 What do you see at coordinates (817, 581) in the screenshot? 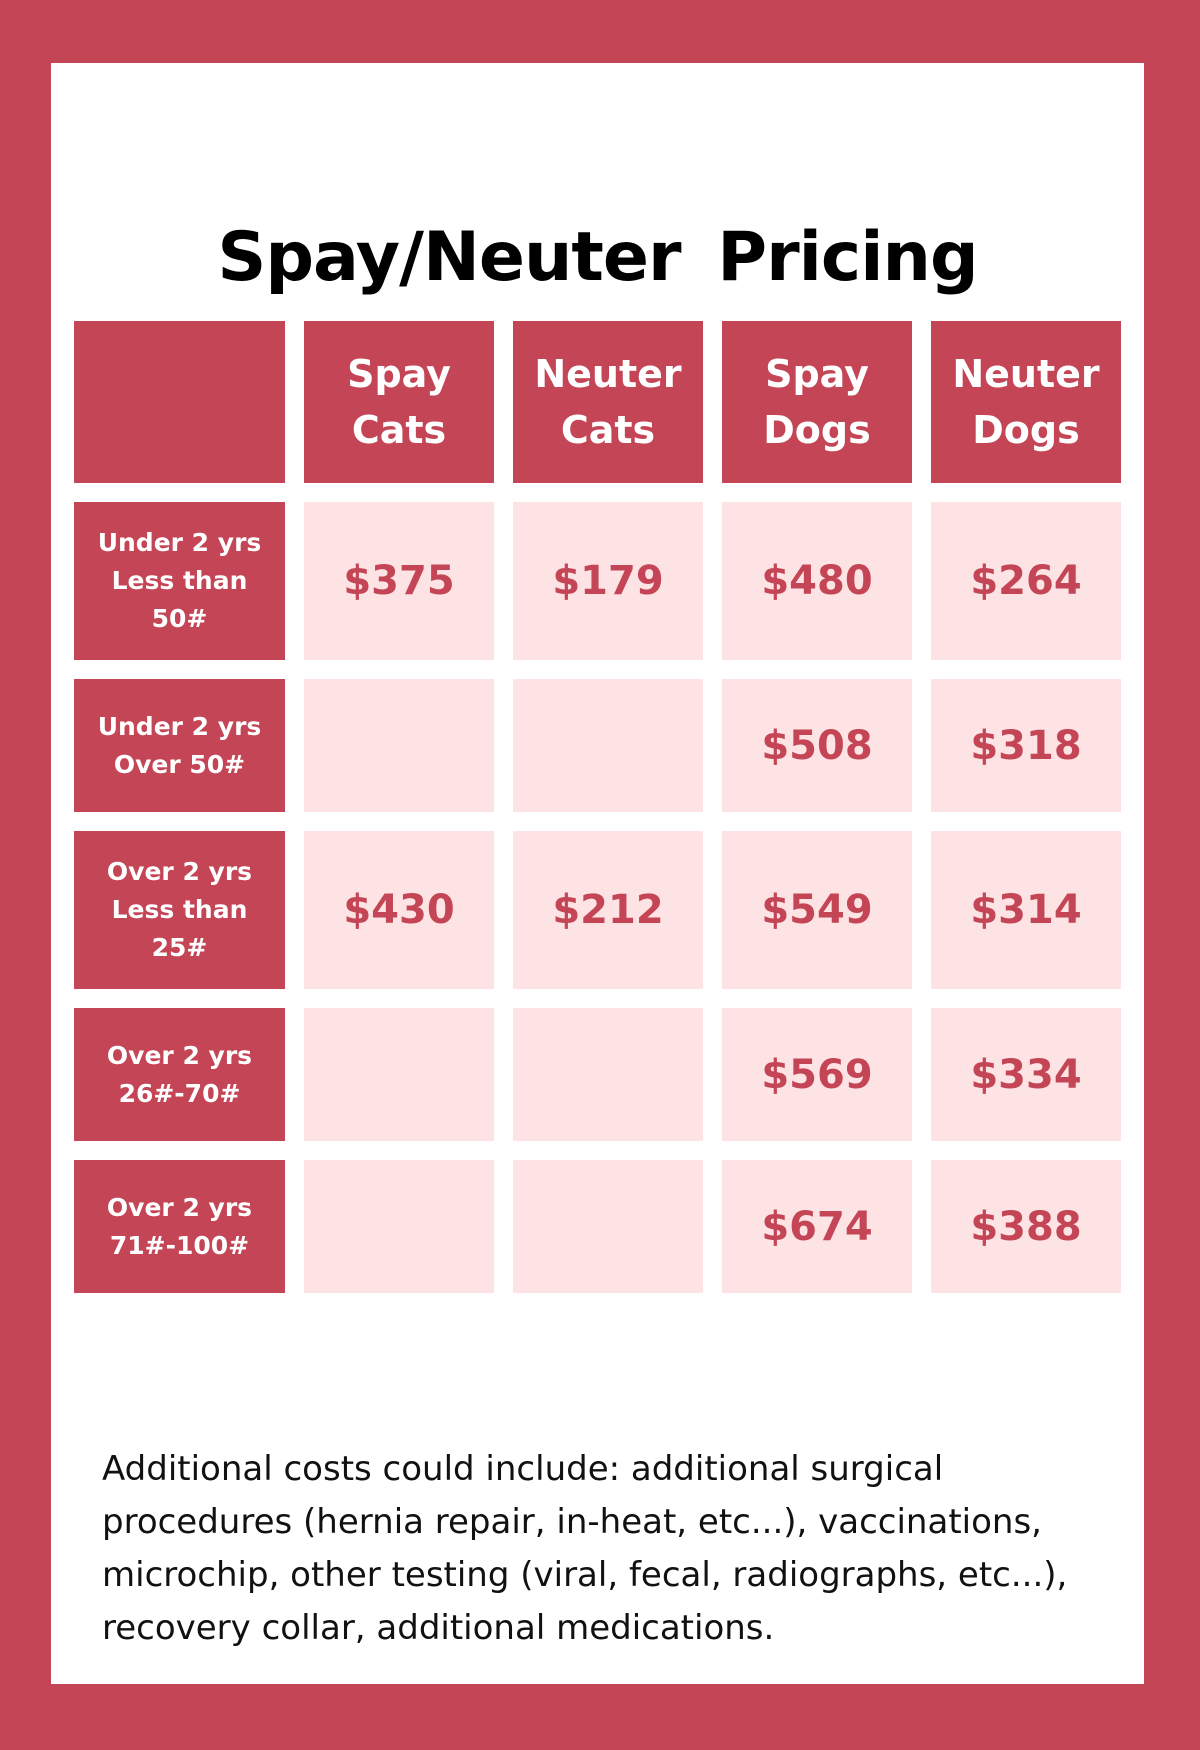
I see `price-cell: $480` at bounding box center [817, 581].